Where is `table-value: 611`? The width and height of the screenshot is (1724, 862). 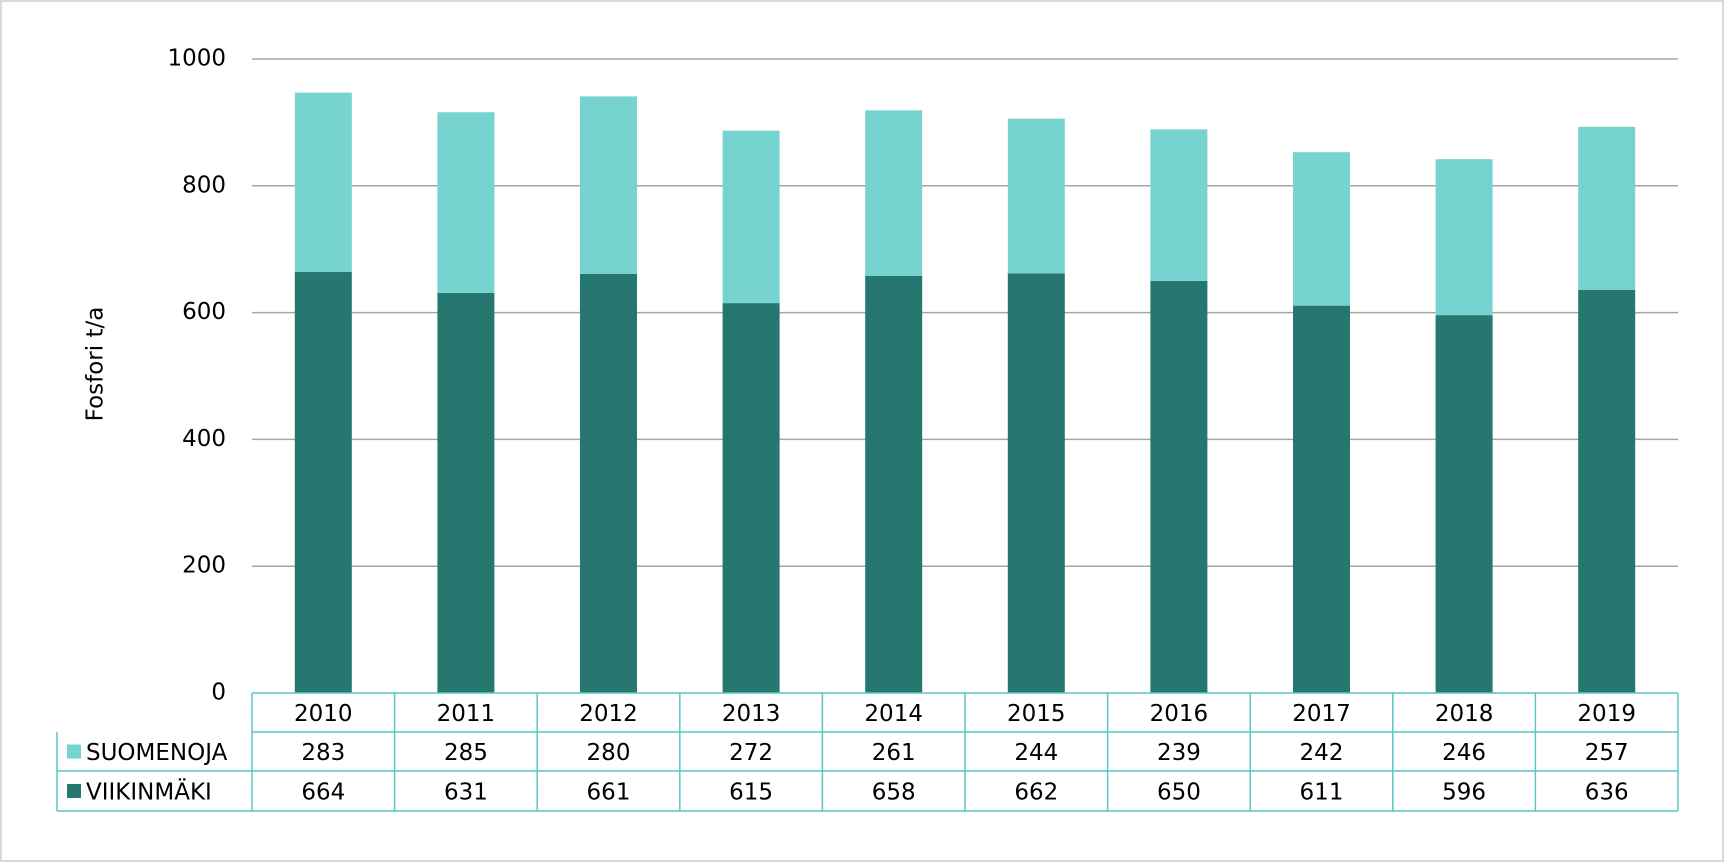 table-value: 611 is located at coordinates (1322, 793).